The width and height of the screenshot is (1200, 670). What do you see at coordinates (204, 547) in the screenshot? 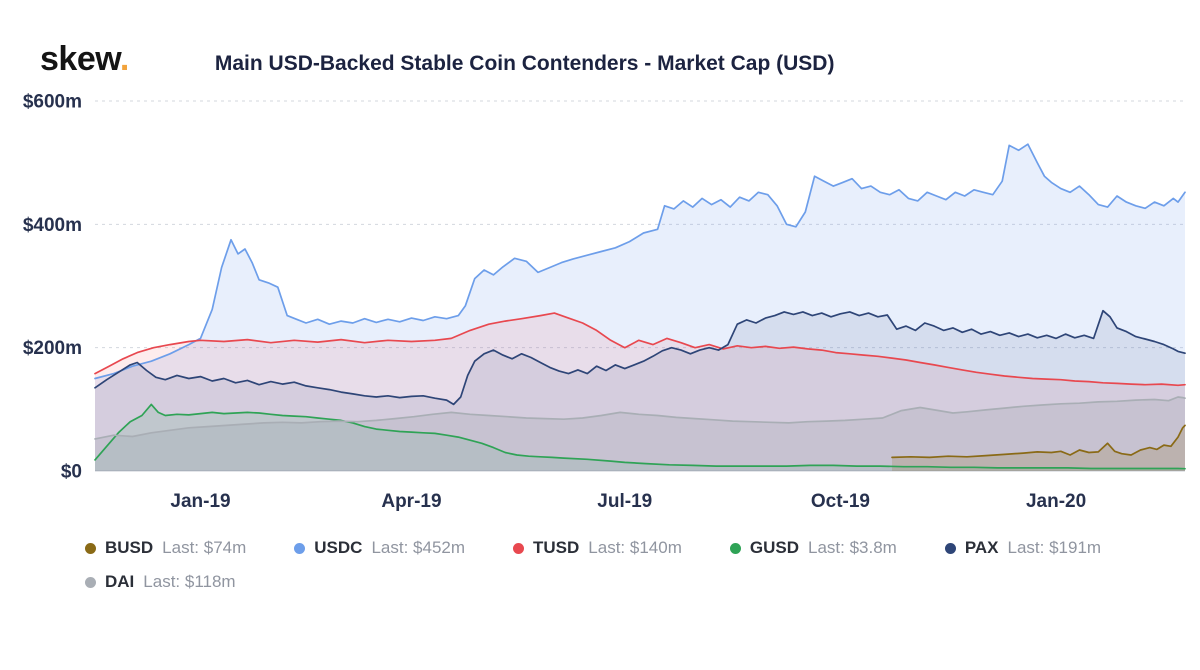
I see `legend-series-last-value: Last: $74m` at bounding box center [204, 547].